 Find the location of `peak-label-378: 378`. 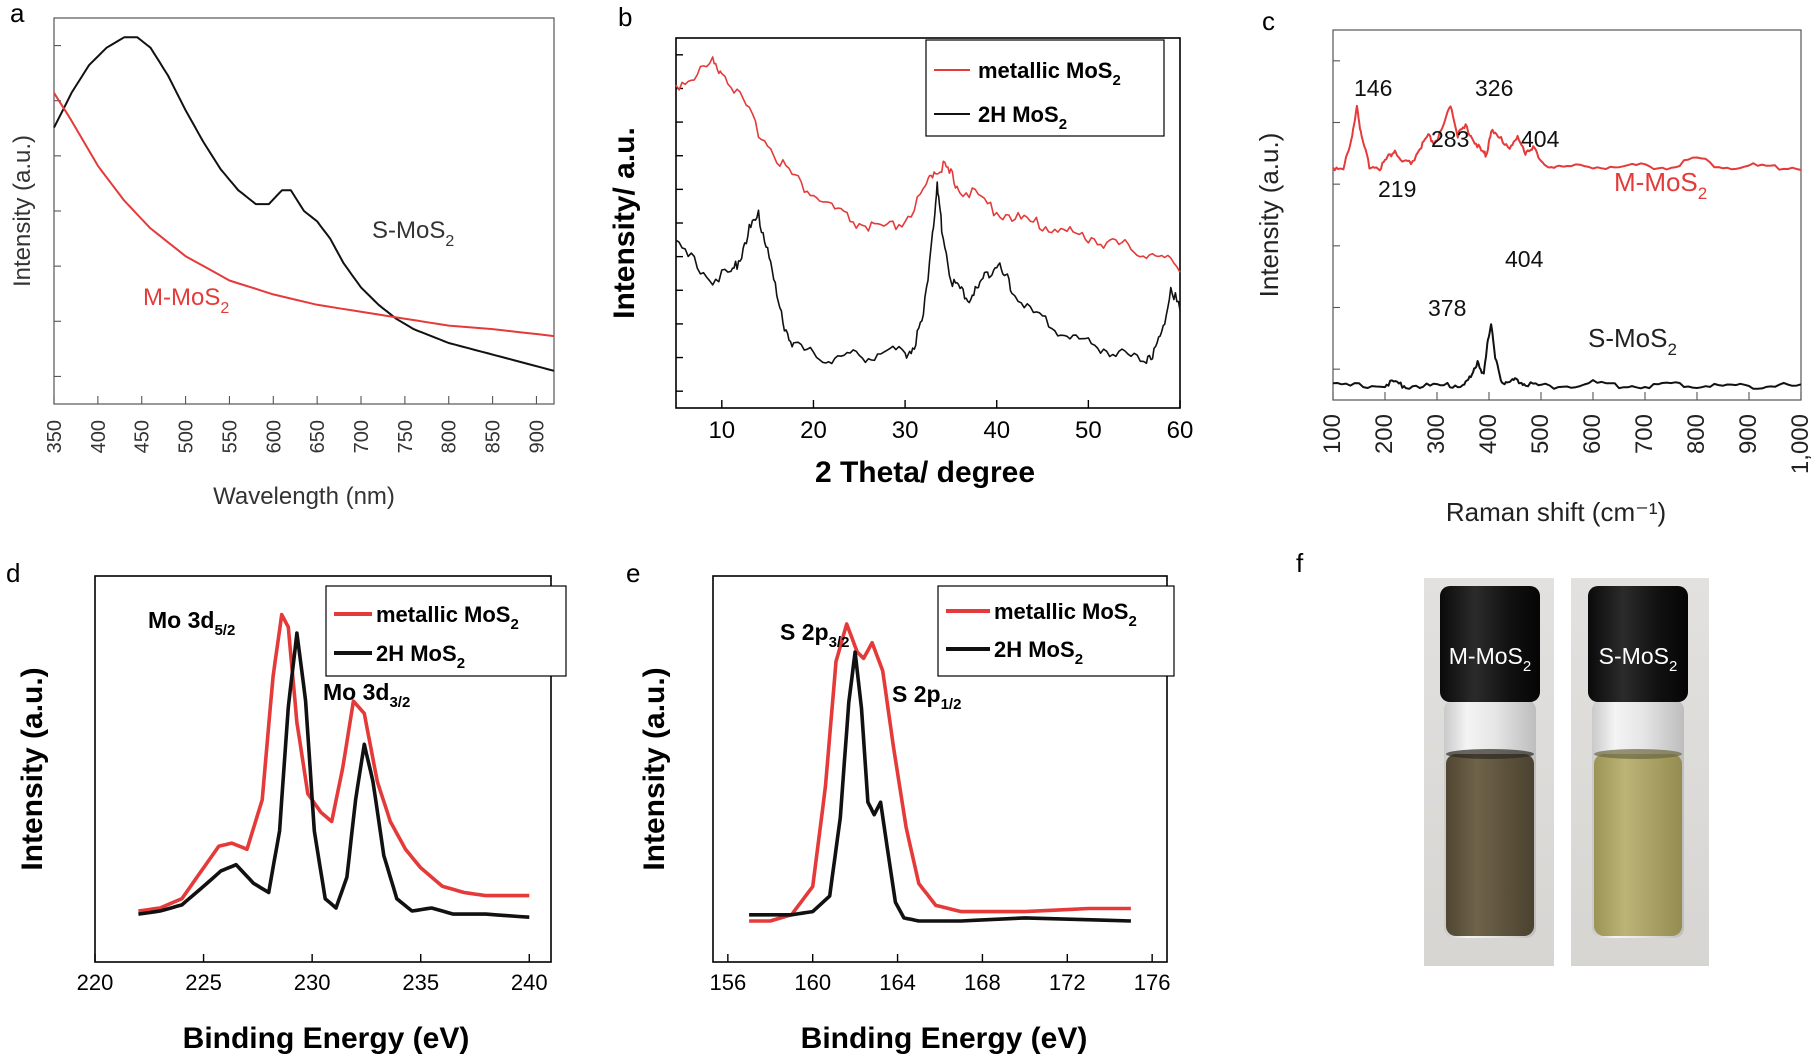

peak-label-378: 378 is located at coordinates (1447, 308).